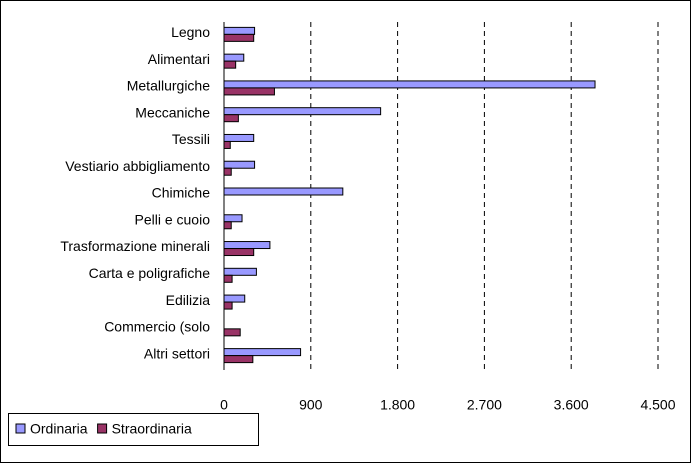 The width and height of the screenshot is (691, 463). What do you see at coordinates (173, 219) in the screenshot?
I see `y-tick-label: Pelli e cuoio` at bounding box center [173, 219].